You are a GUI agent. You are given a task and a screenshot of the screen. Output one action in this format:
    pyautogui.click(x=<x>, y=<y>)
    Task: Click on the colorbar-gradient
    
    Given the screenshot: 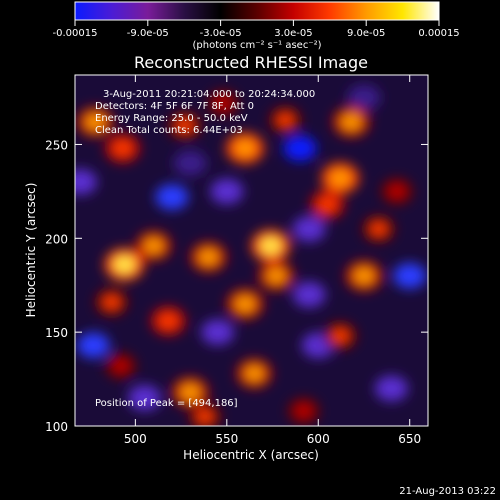 What is the action you would take?
    pyautogui.click(x=257, y=11)
    